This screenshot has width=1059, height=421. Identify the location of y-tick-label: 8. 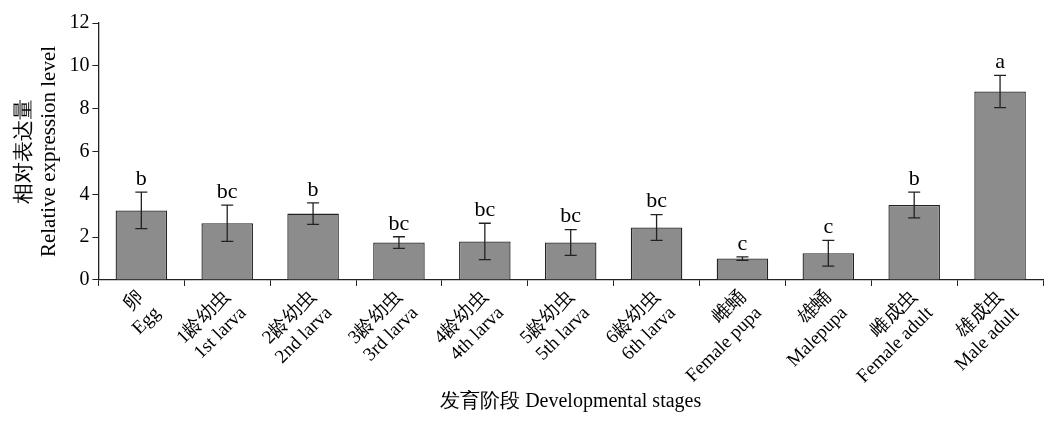
(84, 106).